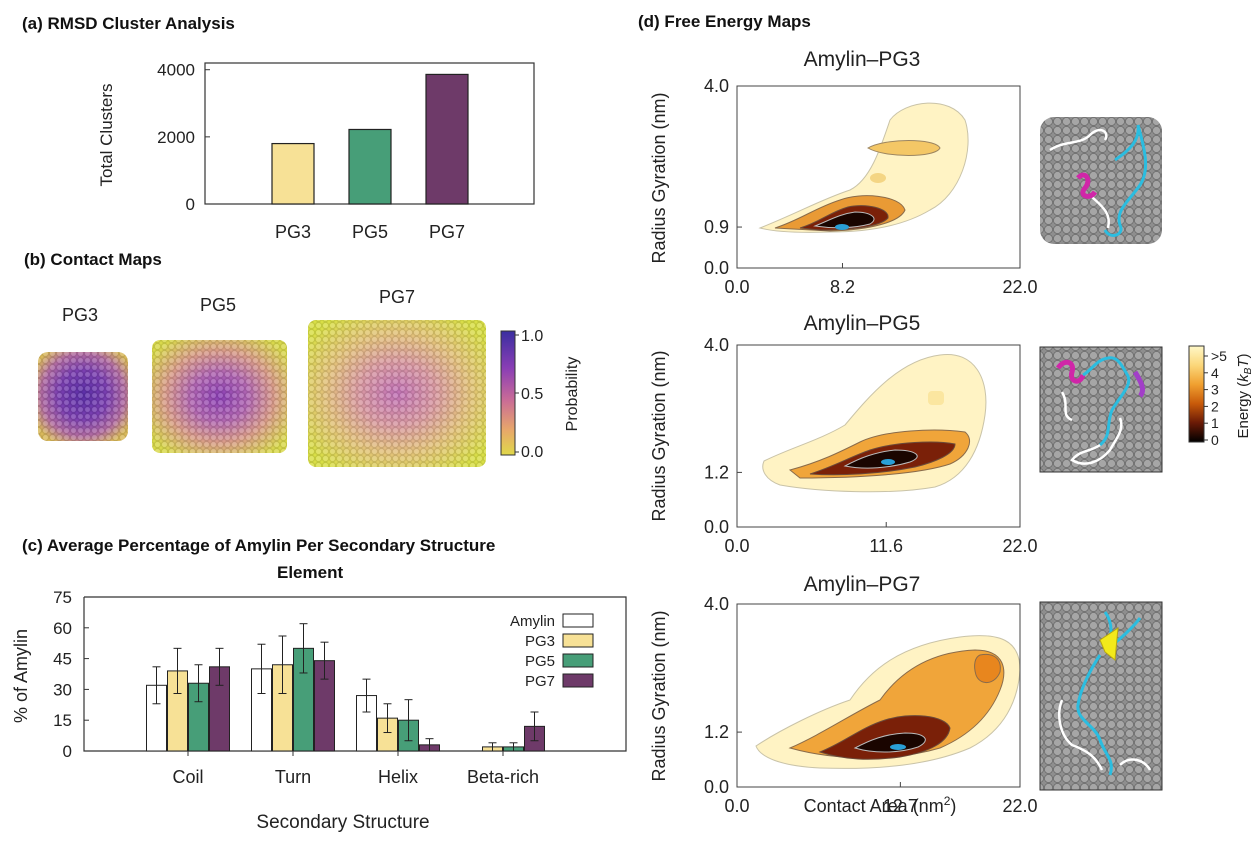  Describe the element at coordinates (293, 173) in the screenshot. I see `bar-pg3` at that location.